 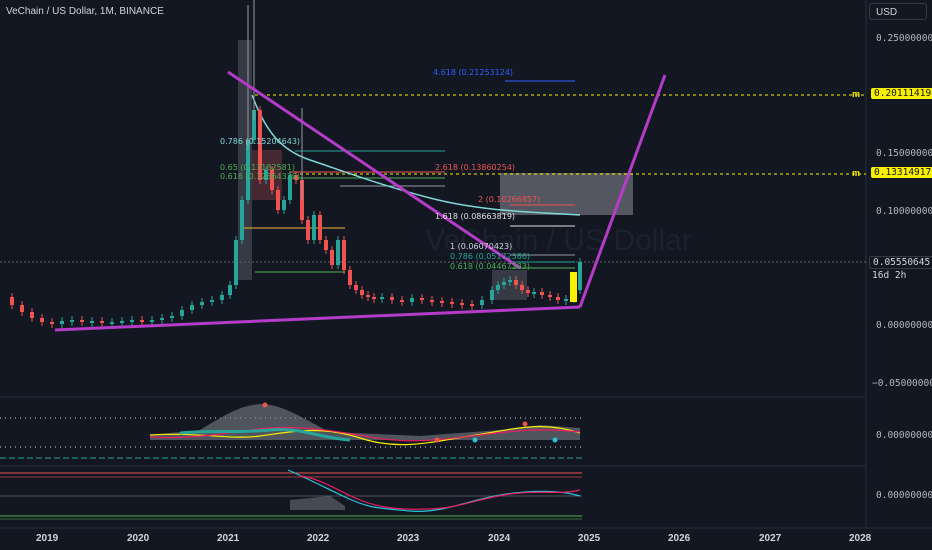 What do you see at coordinates (901, 172) in the screenshot?
I see `level-tag-mid: 0.13314917` at bounding box center [901, 172].